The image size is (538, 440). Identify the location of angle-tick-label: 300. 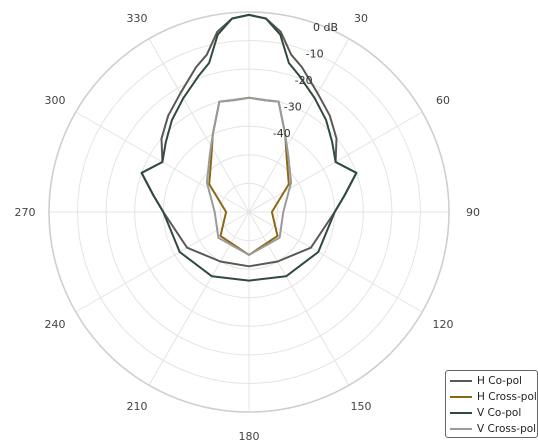
(55, 100).